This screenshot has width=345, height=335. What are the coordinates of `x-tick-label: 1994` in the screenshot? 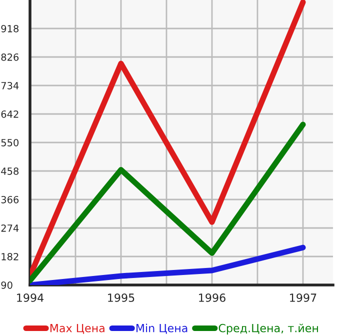 It's located at (30, 298).